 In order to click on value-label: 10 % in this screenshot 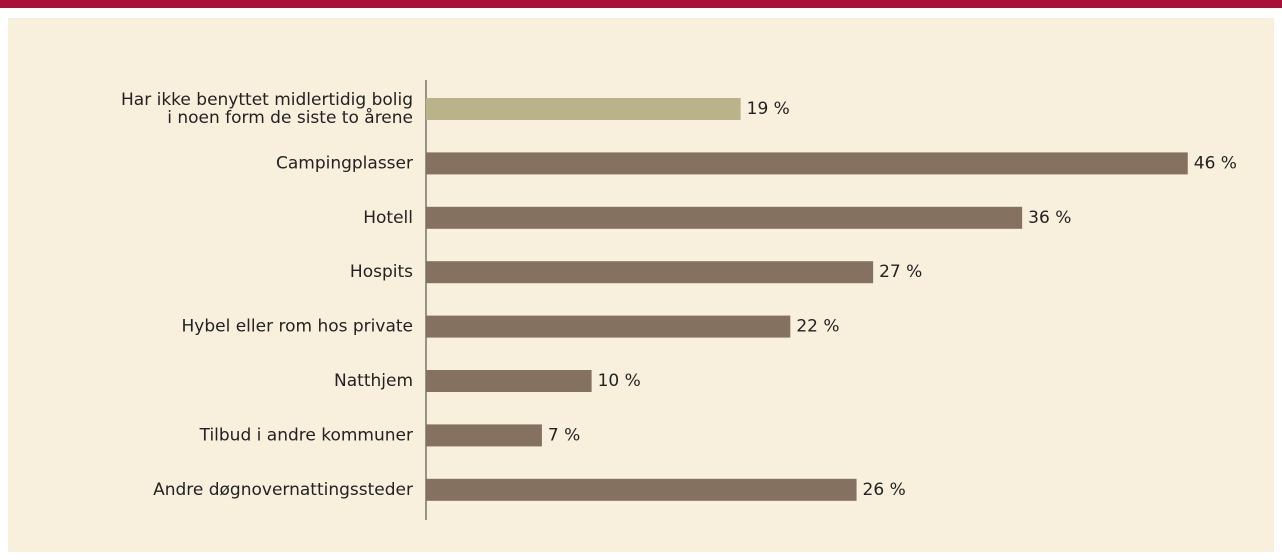, I will do `click(619, 381)`.